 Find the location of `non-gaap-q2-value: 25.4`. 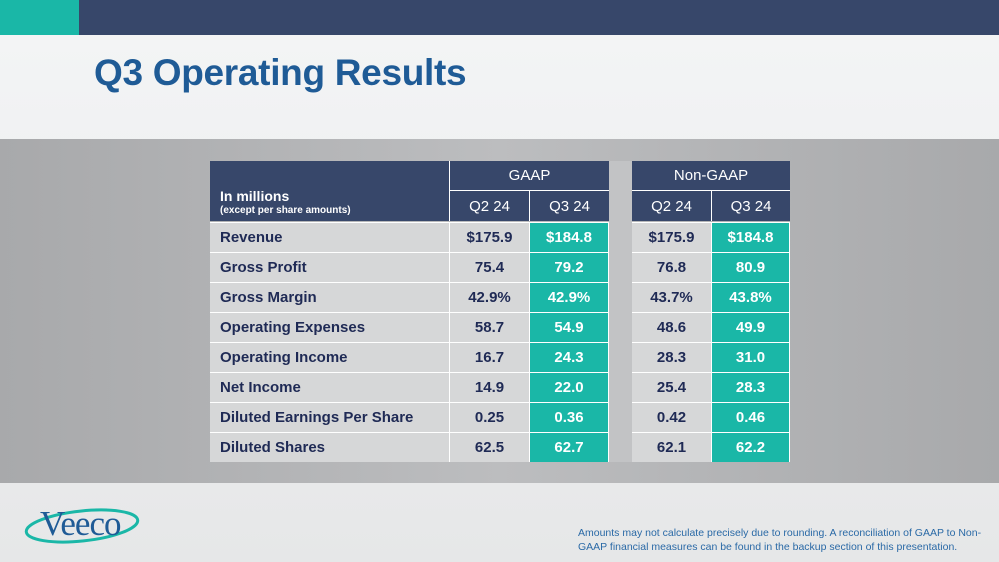

non-gaap-q2-value: 25.4 is located at coordinates (672, 387).